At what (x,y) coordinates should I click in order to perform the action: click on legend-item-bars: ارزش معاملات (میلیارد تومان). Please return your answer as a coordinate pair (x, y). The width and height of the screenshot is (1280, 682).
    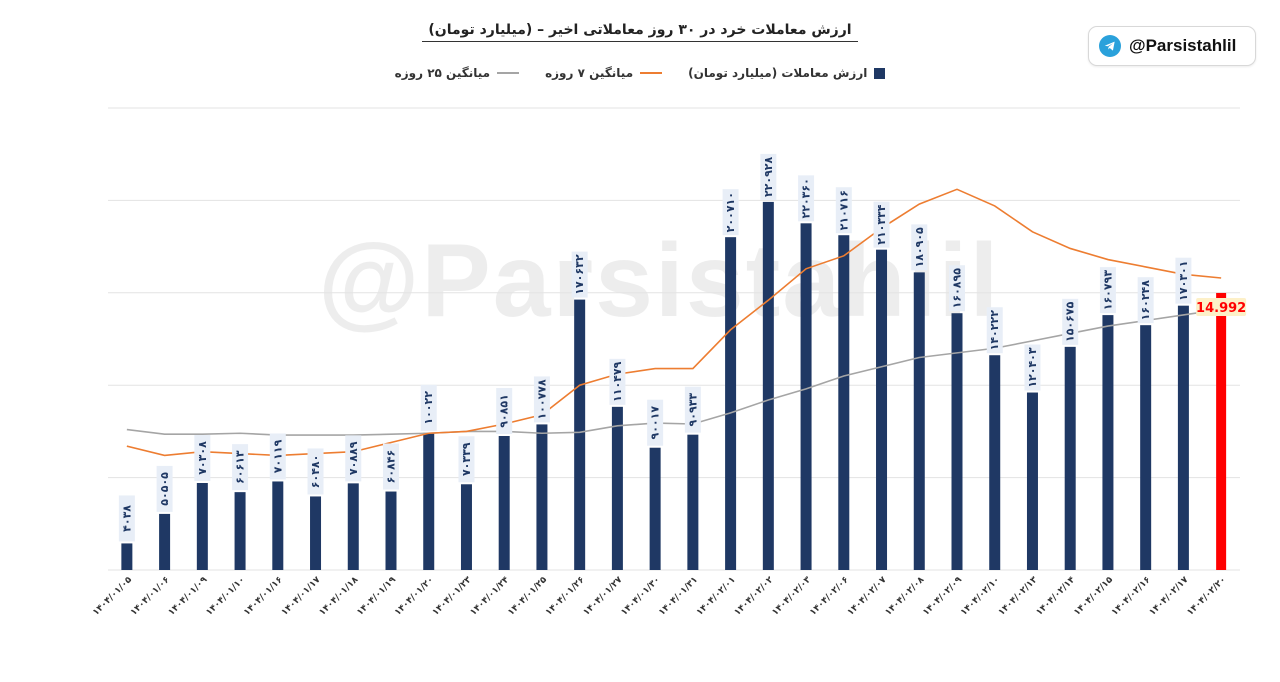
    Looking at the image, I should click on (787, 73).